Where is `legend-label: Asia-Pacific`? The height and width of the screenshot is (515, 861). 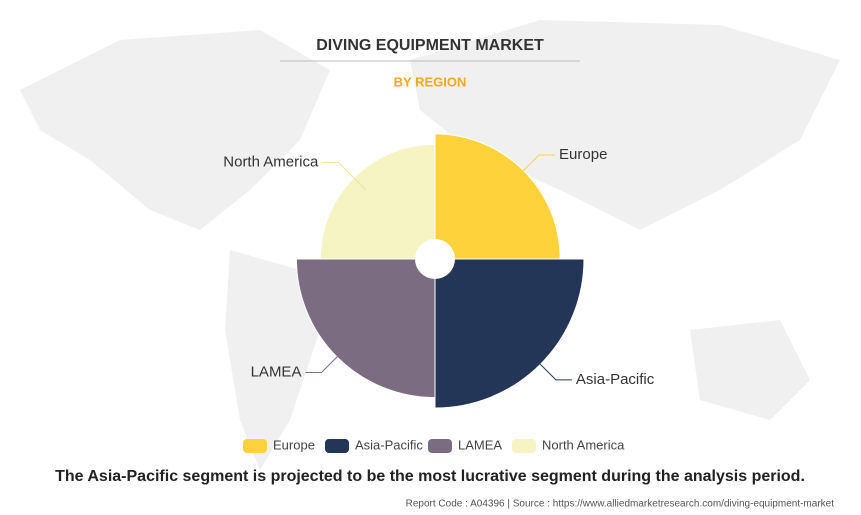 legend-label: Asia-Pacific is located at coordinates (389, 444).